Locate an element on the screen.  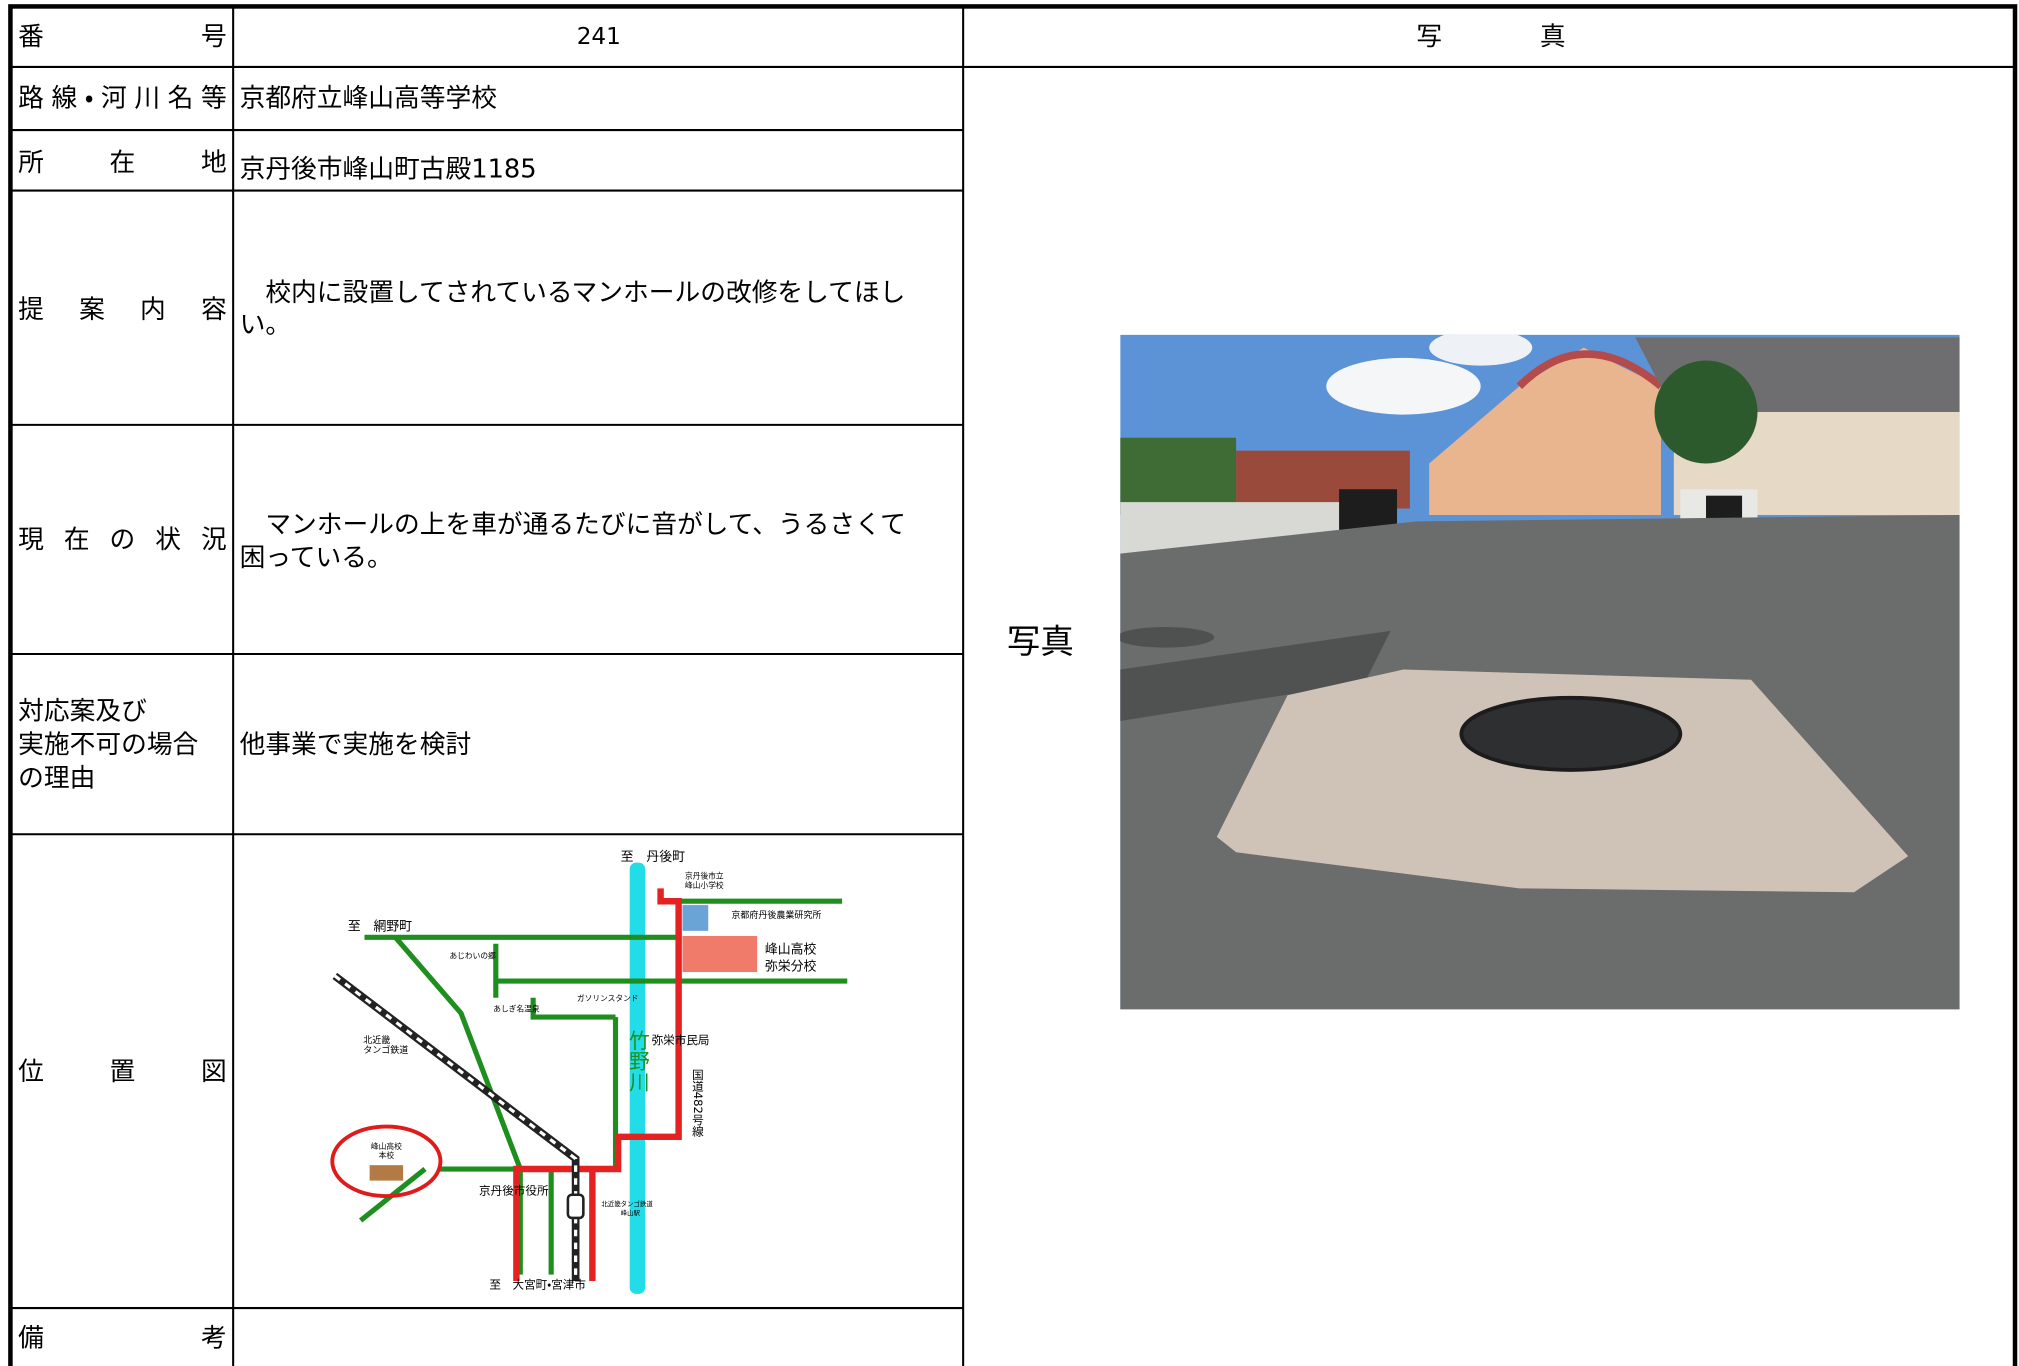
response-label-line: 対応案及び is located at coordinates (82, 711).